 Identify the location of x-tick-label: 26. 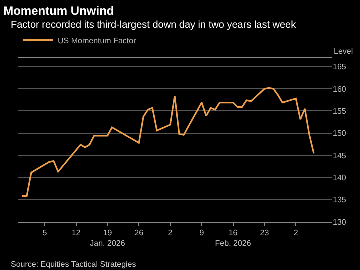
(139, 233).